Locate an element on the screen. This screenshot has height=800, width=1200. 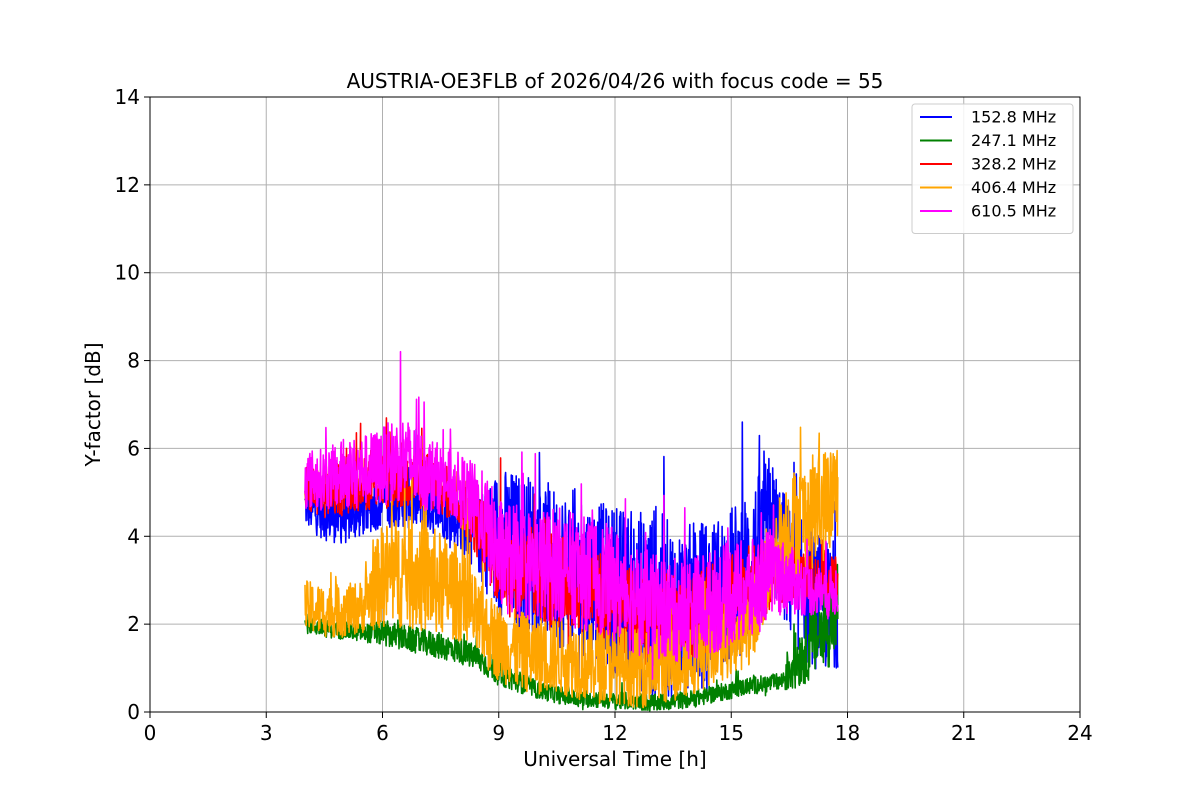
legend-label: 152.8 MHz is located at coordinates (1013, 117).